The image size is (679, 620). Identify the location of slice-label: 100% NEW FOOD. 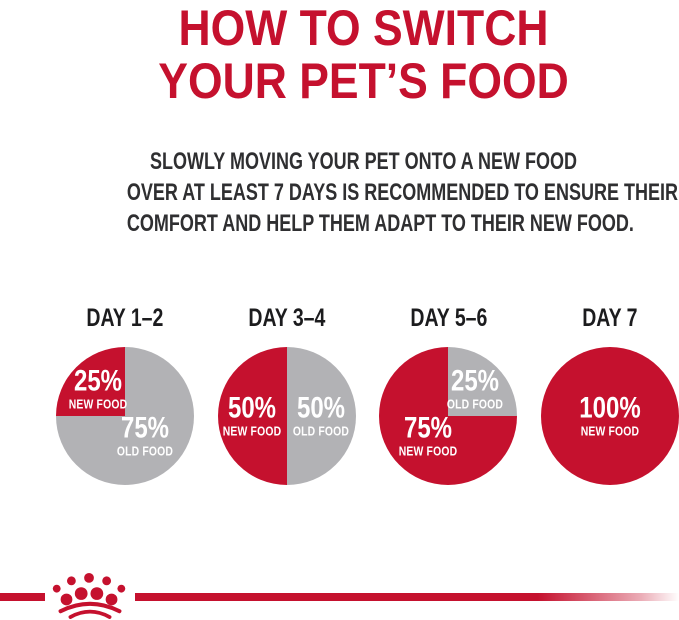
(610, 415).